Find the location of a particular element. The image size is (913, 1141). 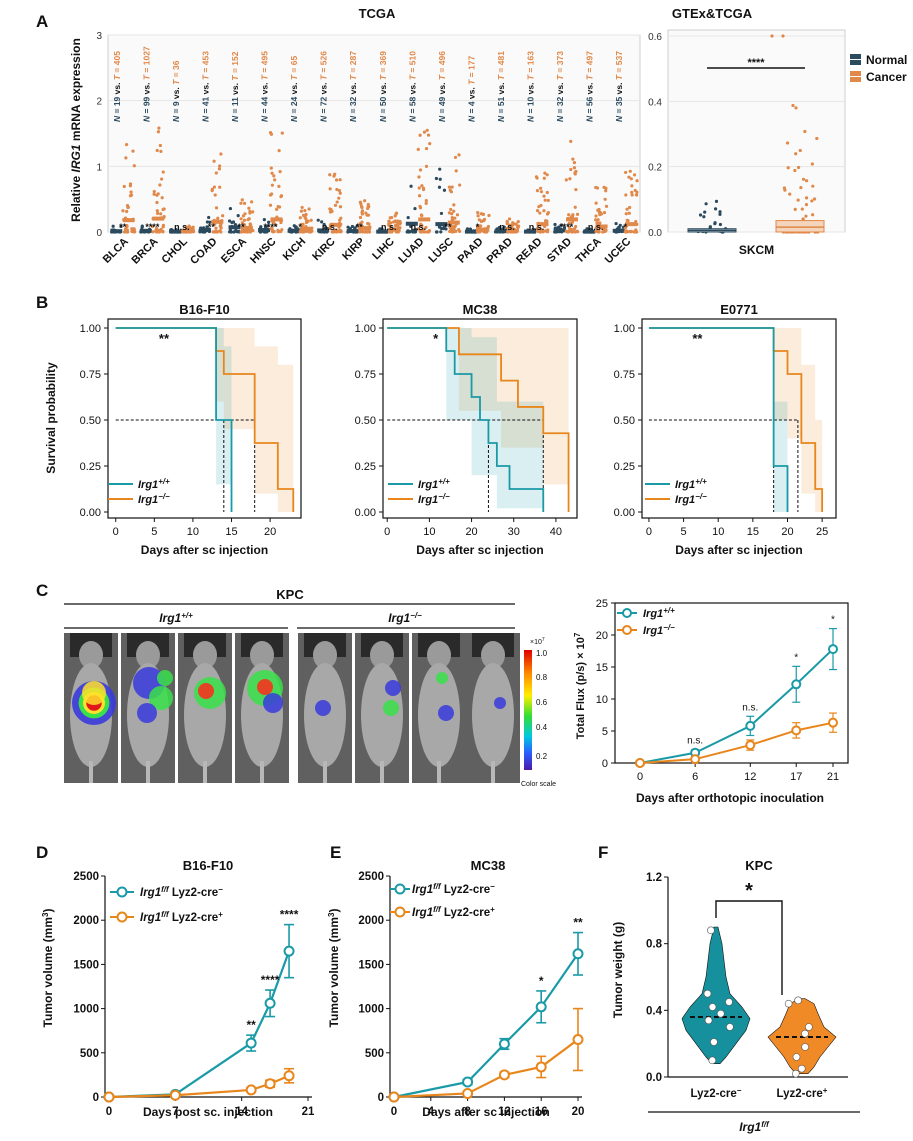

cancer-box is located at coordinates (542, 224).